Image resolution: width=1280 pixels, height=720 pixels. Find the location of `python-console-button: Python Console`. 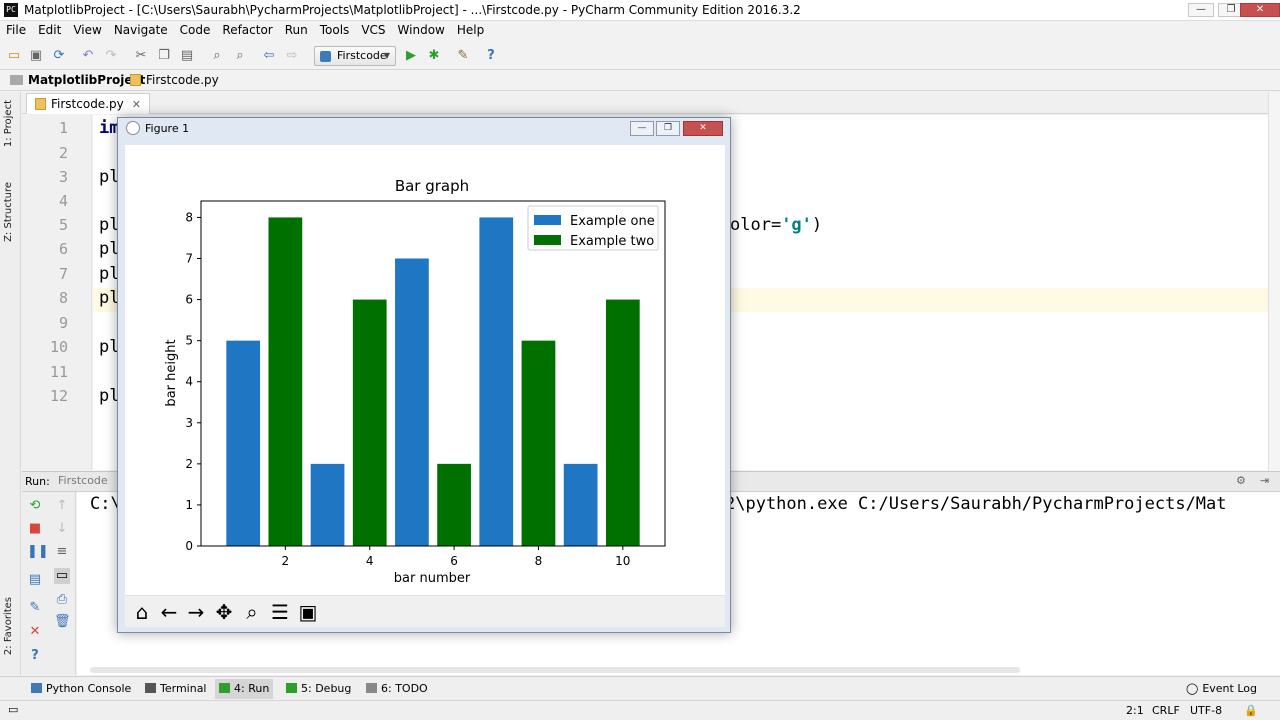

python-console-button: Python Console is located at coordinates (81, 688).